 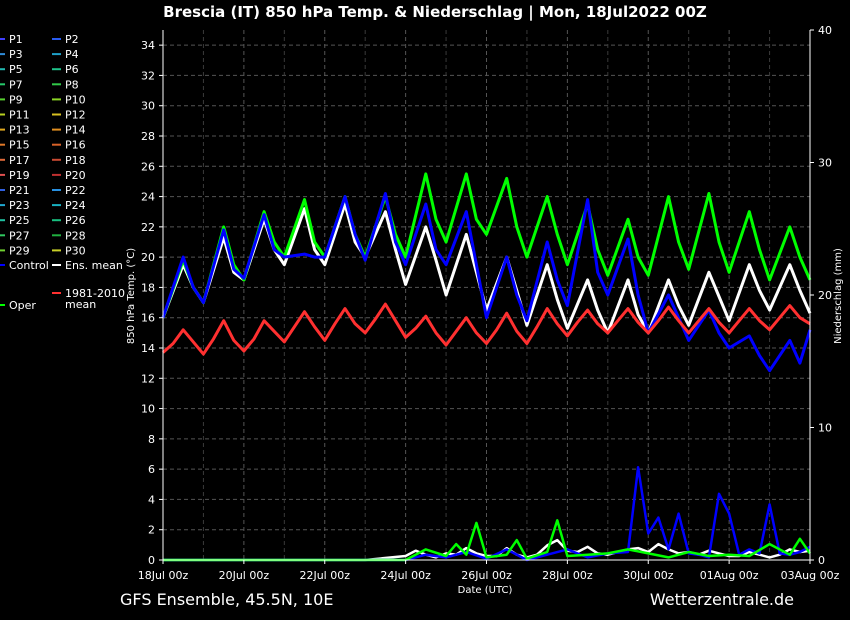 What do you see at coordinates (722, 599) in the screenshot?
I see `footer-source: Wetterzentrale.de` at bounding box center [722, 599].